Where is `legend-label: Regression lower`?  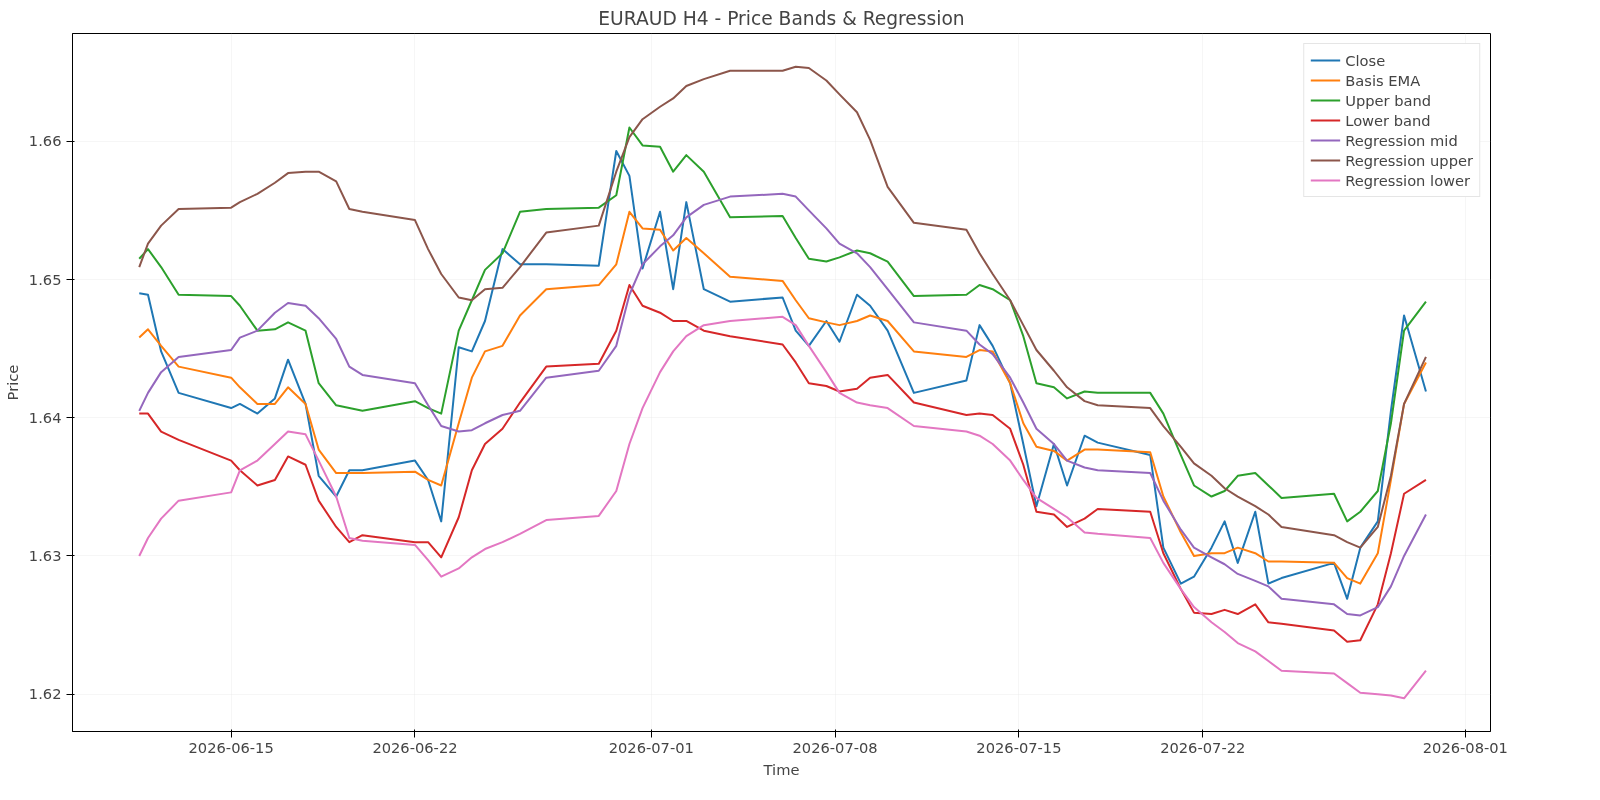
legend-label: Regression lower is located at coordinates (1408, 180).